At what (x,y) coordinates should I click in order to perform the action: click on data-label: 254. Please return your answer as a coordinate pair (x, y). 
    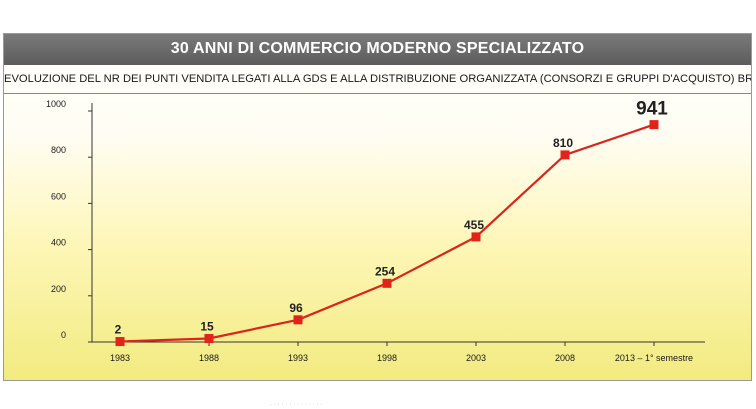
    Looking at the image, I should click on (385, 271).